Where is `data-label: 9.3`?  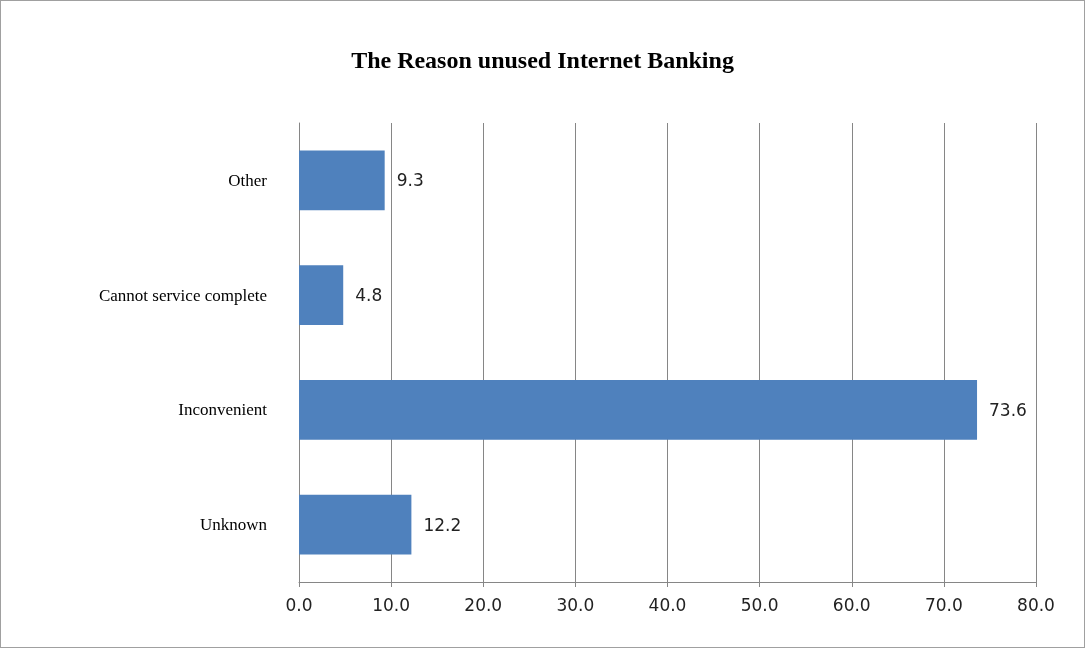 data-label: 9.3 is located at coordinates (410, 180).